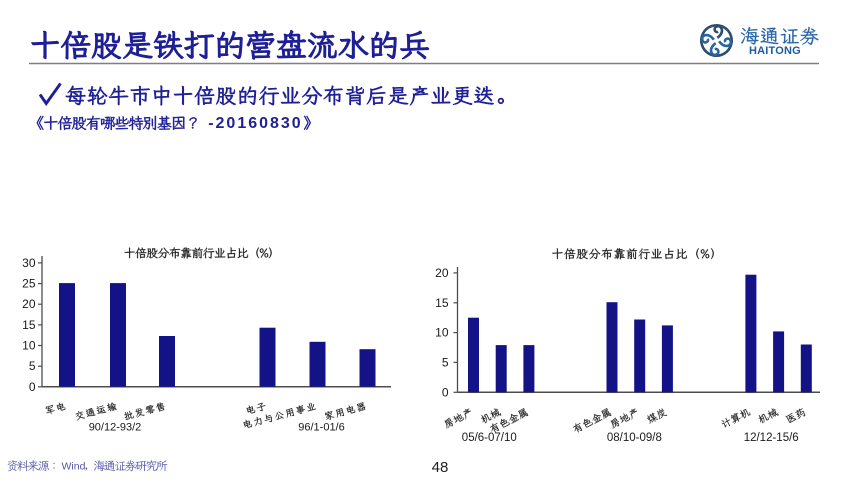  What do you see at coordinates (440, 467) in the screenshot?
I see `svg-text: 48` at bounding box center [440, 467].